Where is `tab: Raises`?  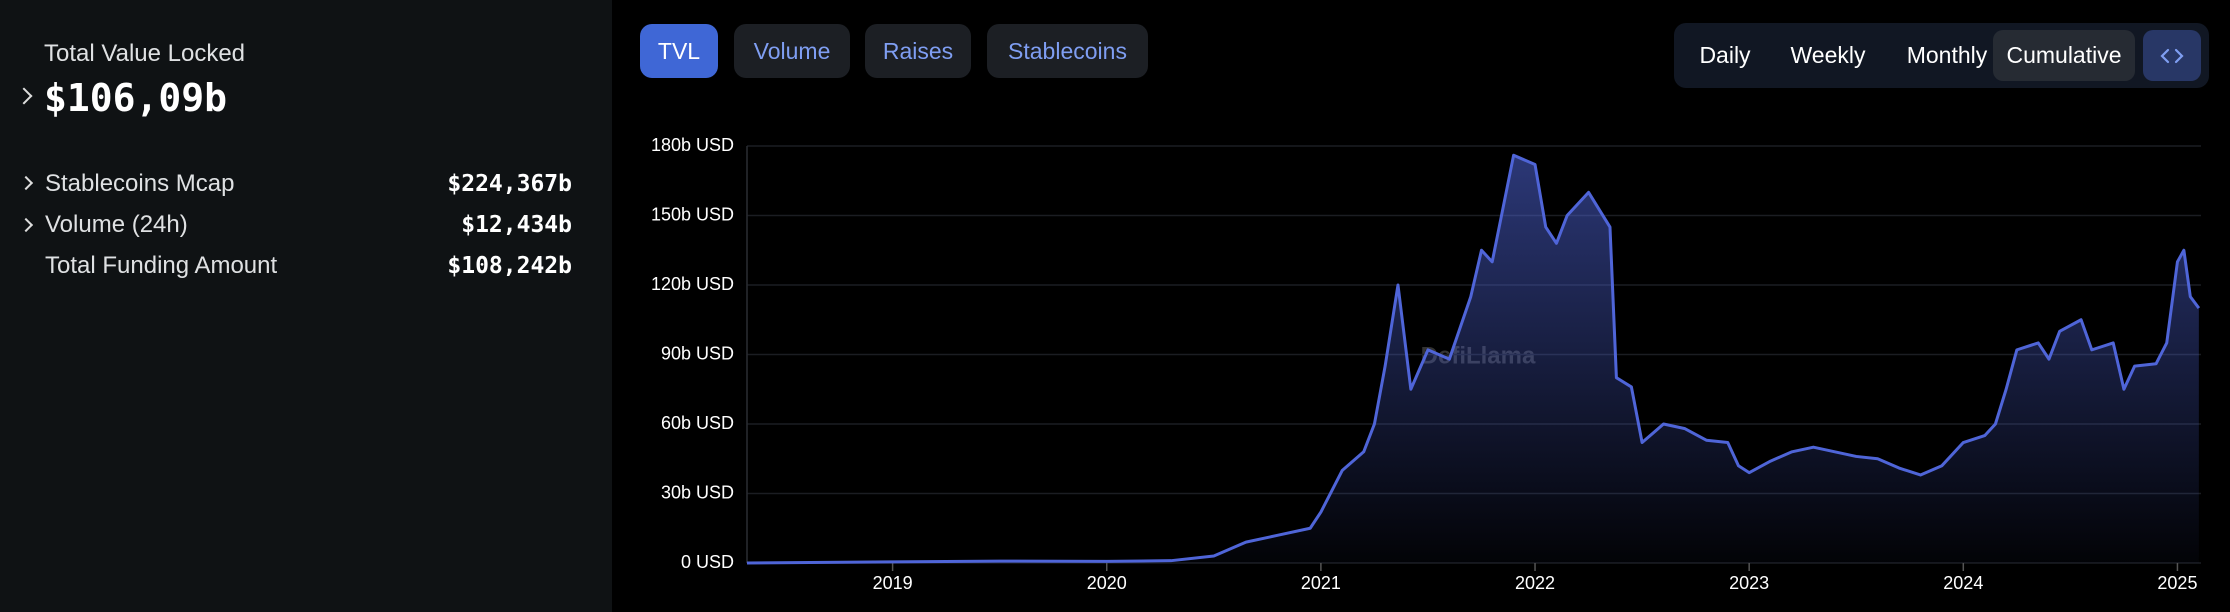
tab: Raises is located at coordinates (918, 51).